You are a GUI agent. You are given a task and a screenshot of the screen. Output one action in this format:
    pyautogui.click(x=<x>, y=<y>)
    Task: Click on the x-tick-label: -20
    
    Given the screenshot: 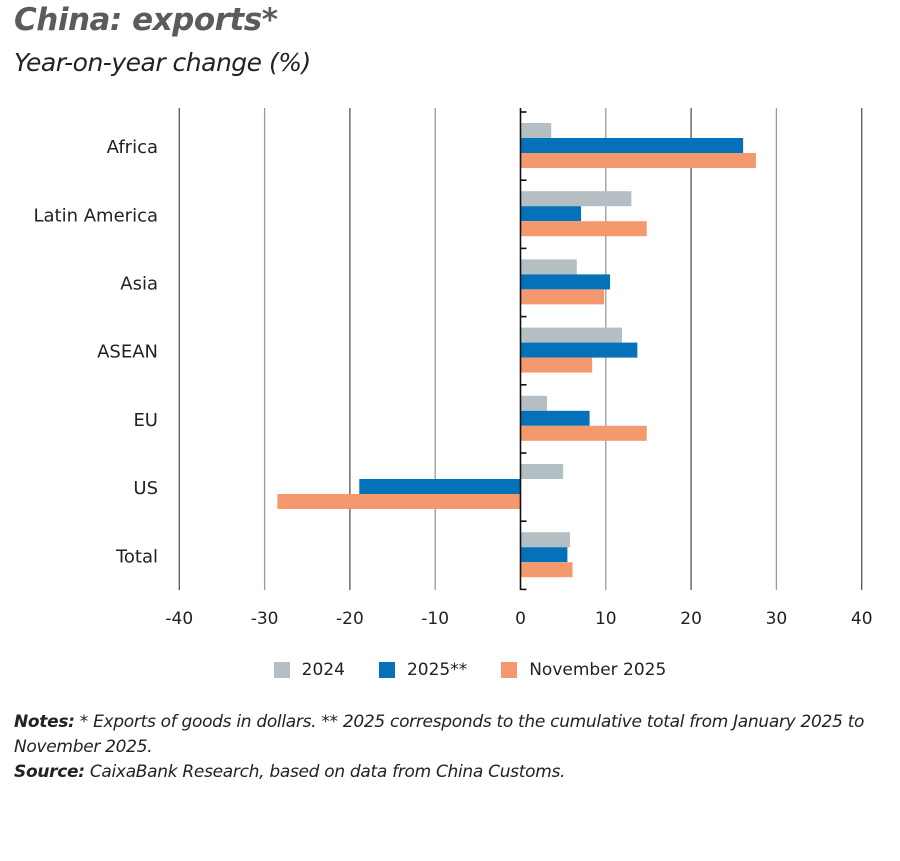 What is the action you would take?
    pyautogui.click(x=350, y=619)
    